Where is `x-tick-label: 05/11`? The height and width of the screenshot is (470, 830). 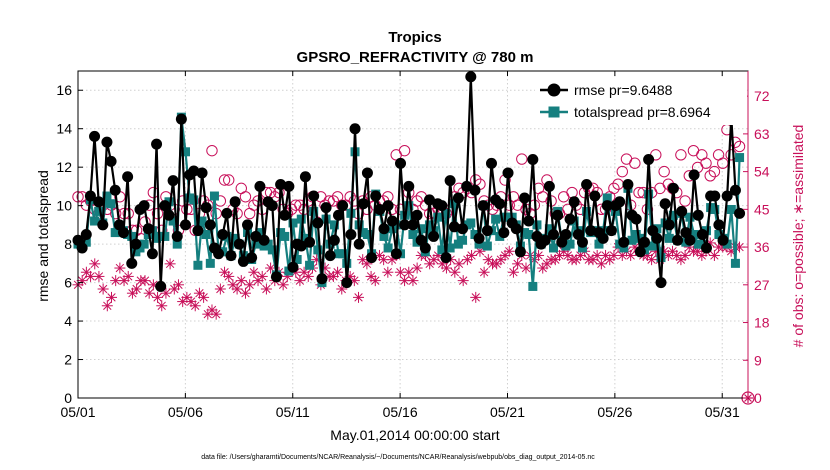 x-tick-label: 05/11 is located at coordinates (293, 412).